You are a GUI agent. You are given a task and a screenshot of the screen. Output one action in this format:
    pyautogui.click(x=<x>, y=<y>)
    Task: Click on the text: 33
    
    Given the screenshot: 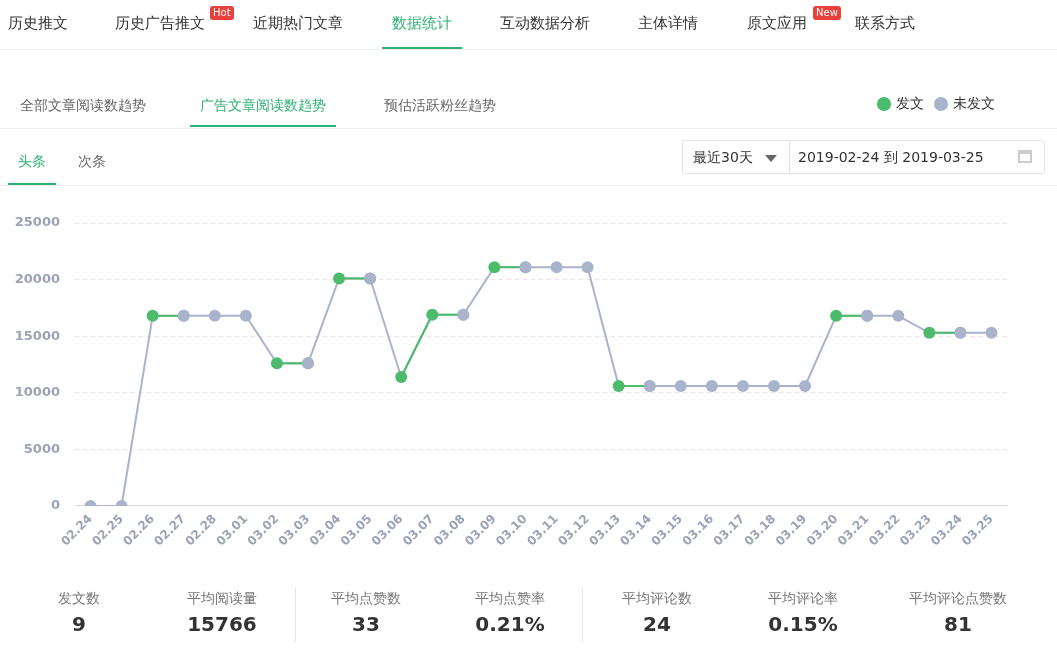 What is the action you would take?
    pyautogui.click(x=366, y=624)
    